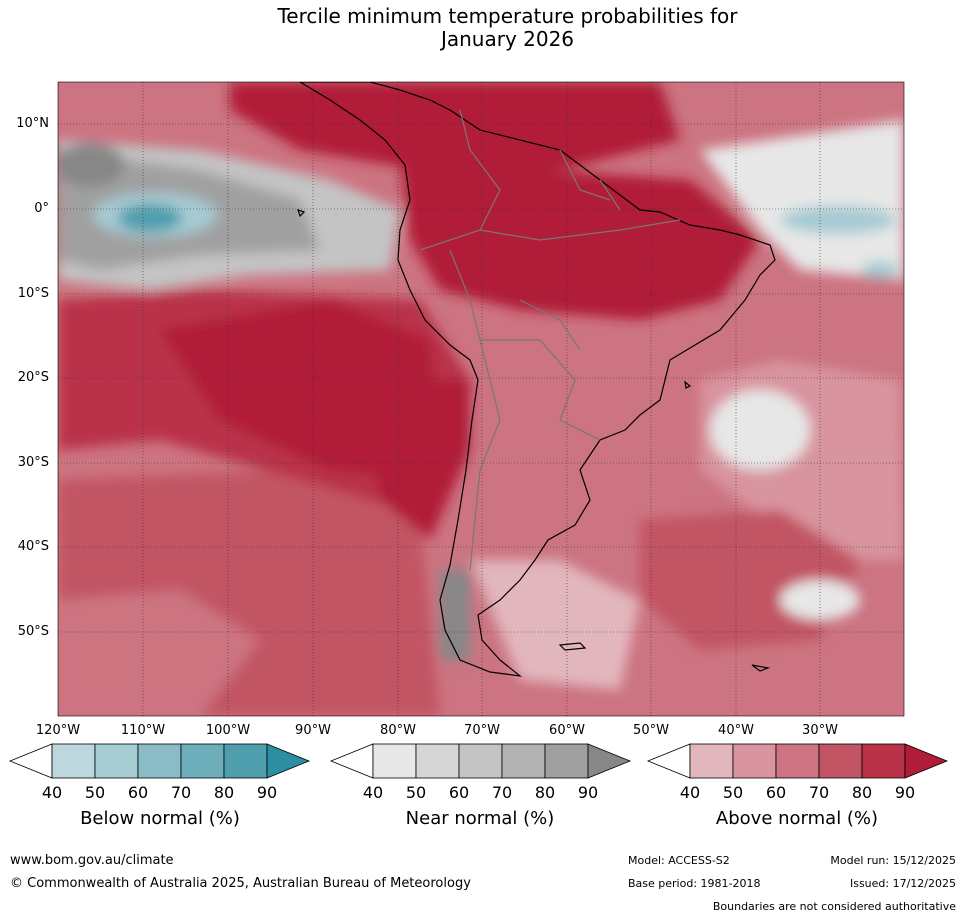  I want to click on colorbar-above-tick: 60, so click(776, 792).